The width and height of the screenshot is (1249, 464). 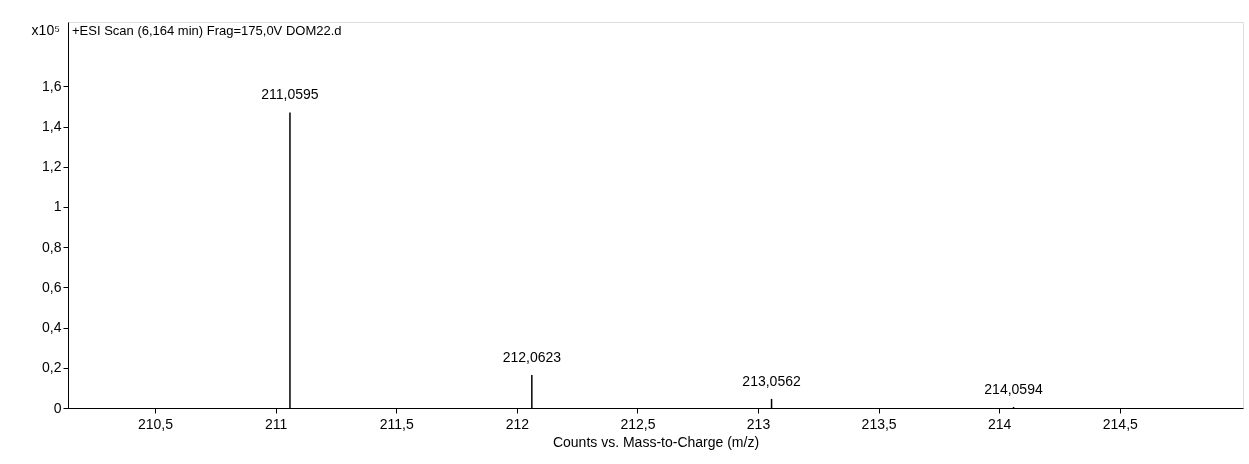 I want to click on x-tick-label: 212, so click(x=517, y=423).